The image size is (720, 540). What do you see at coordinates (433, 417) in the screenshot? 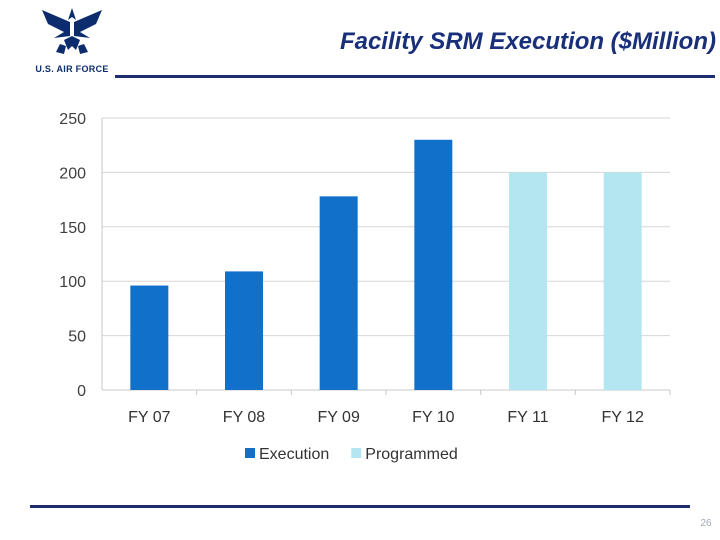
I see `x-tick-label: FY 10` at bounding box center [433, 417].